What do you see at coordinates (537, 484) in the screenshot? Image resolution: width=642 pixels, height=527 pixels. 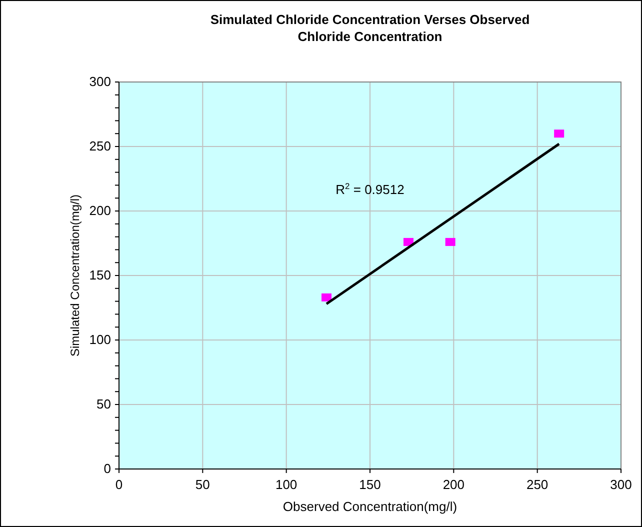 I see `x-tick-label: 250` at bounding box center [537, 484].